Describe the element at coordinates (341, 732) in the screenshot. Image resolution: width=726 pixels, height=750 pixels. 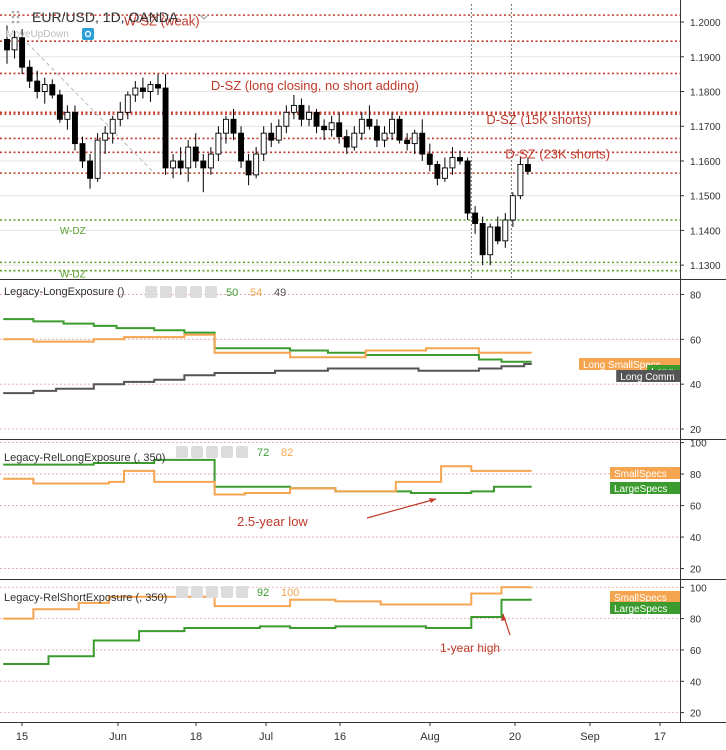
I see `time-axis: 15 Jun 18 Jul 16 Aug 20 Sep 17` at that location.